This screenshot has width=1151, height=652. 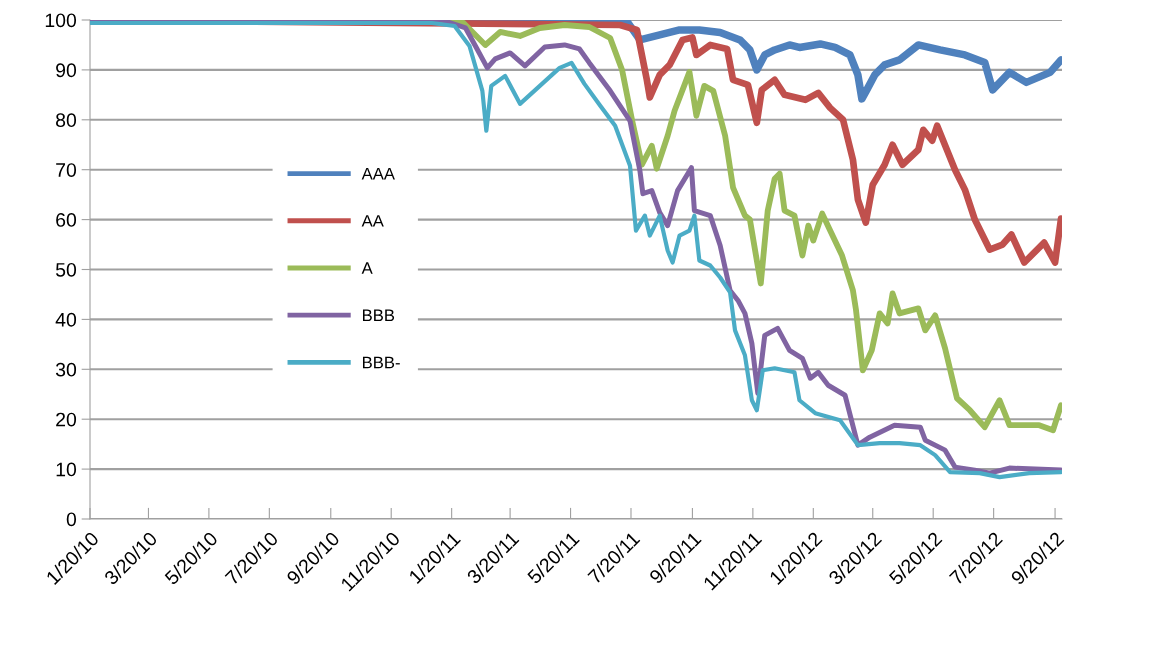 I want to click on y-tick-label: 0, so click(x=71, y=519).